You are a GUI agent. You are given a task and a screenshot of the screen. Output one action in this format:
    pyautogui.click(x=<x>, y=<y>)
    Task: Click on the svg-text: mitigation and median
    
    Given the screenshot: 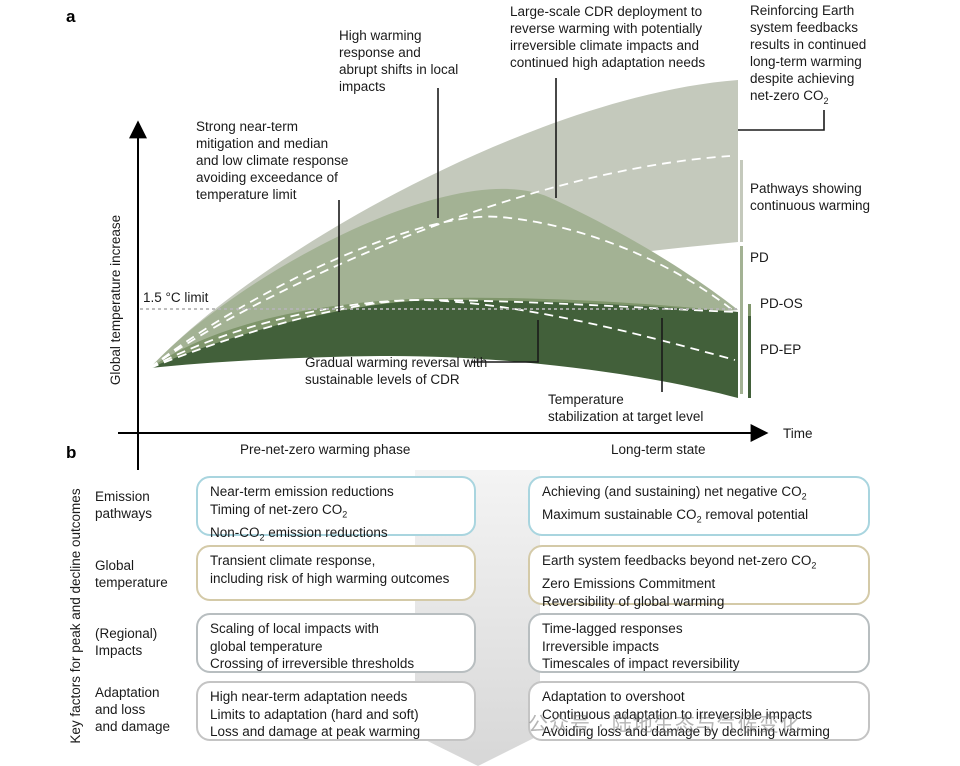 What is the action you would take?
    pyautogui.click(x=262, y=143)
    